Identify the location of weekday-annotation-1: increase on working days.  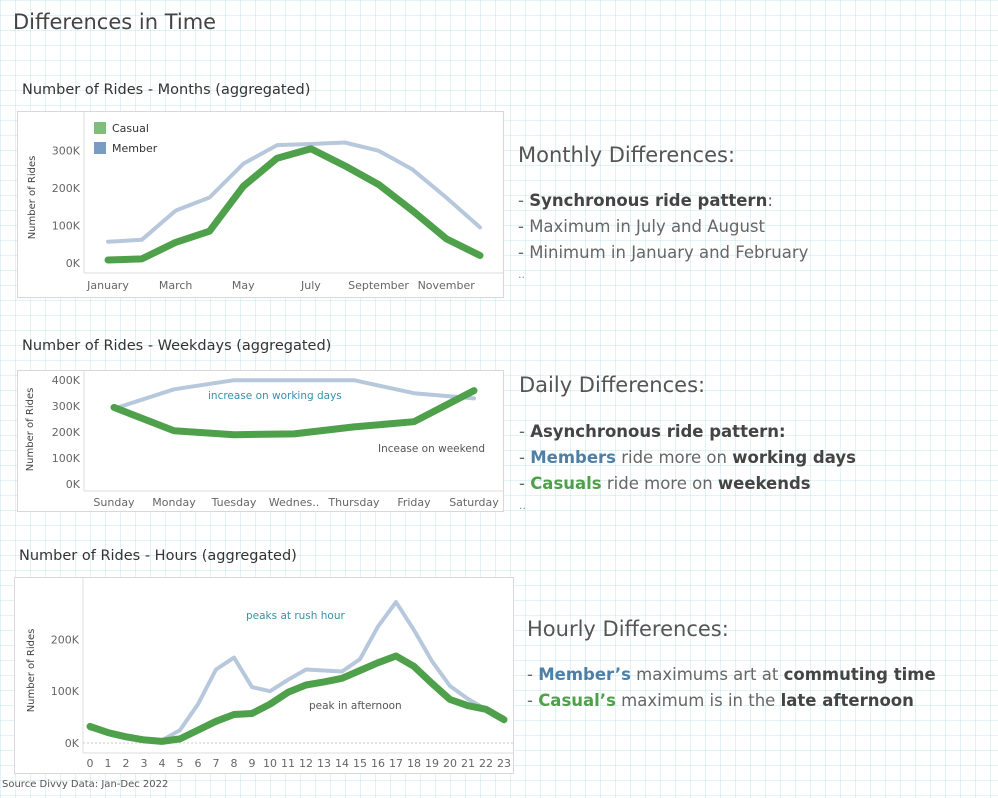
(275, 396).